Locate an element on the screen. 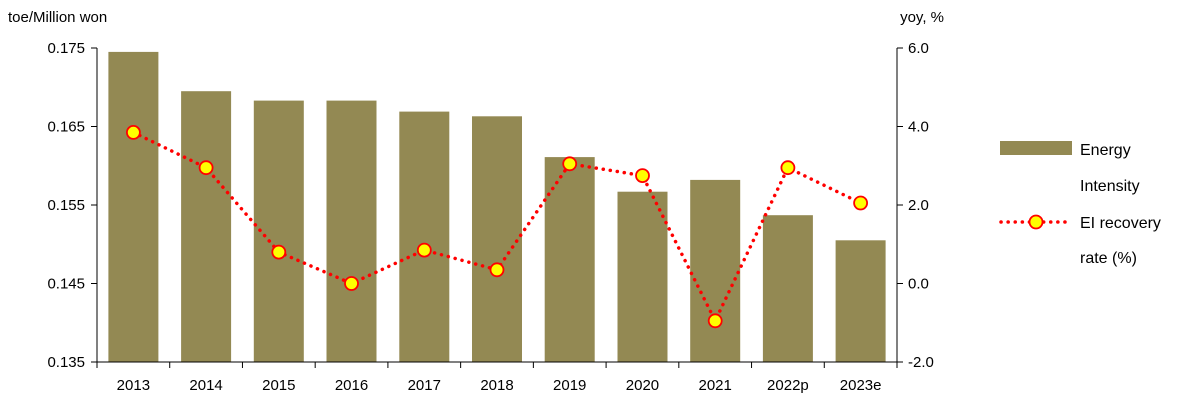 This screenshot has width=1200, height=400. bar-2020 is located at coordinates (642, 276).